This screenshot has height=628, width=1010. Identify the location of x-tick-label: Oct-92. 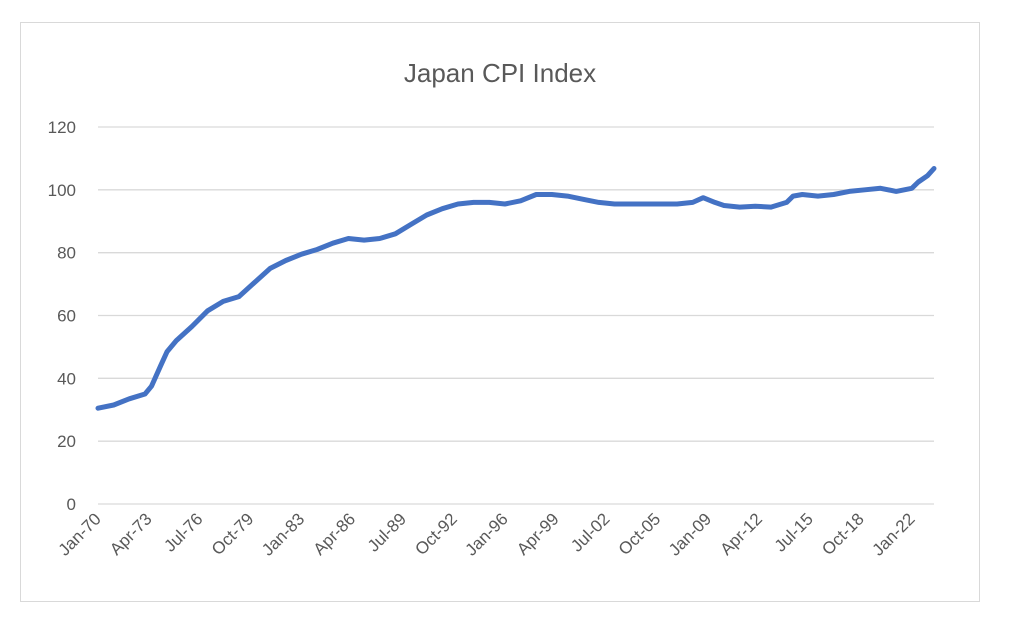
(436, 534).